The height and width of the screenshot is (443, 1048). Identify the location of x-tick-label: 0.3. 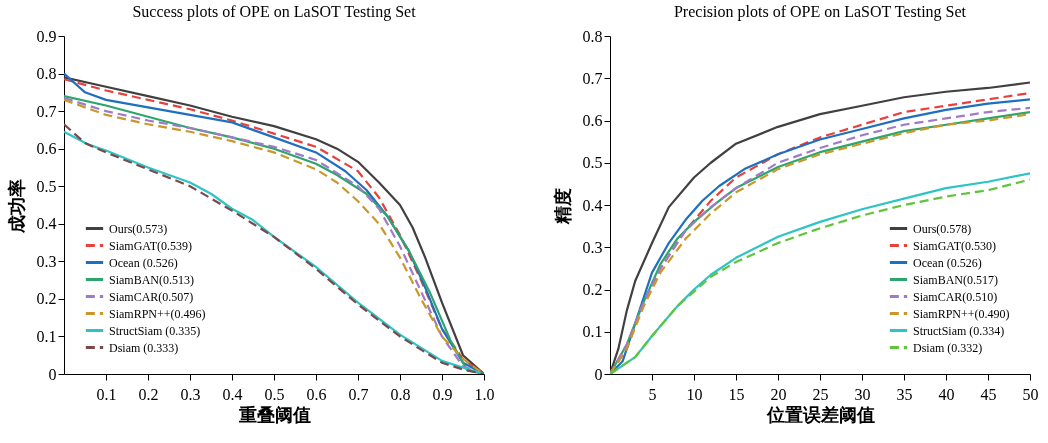
(190, 394).